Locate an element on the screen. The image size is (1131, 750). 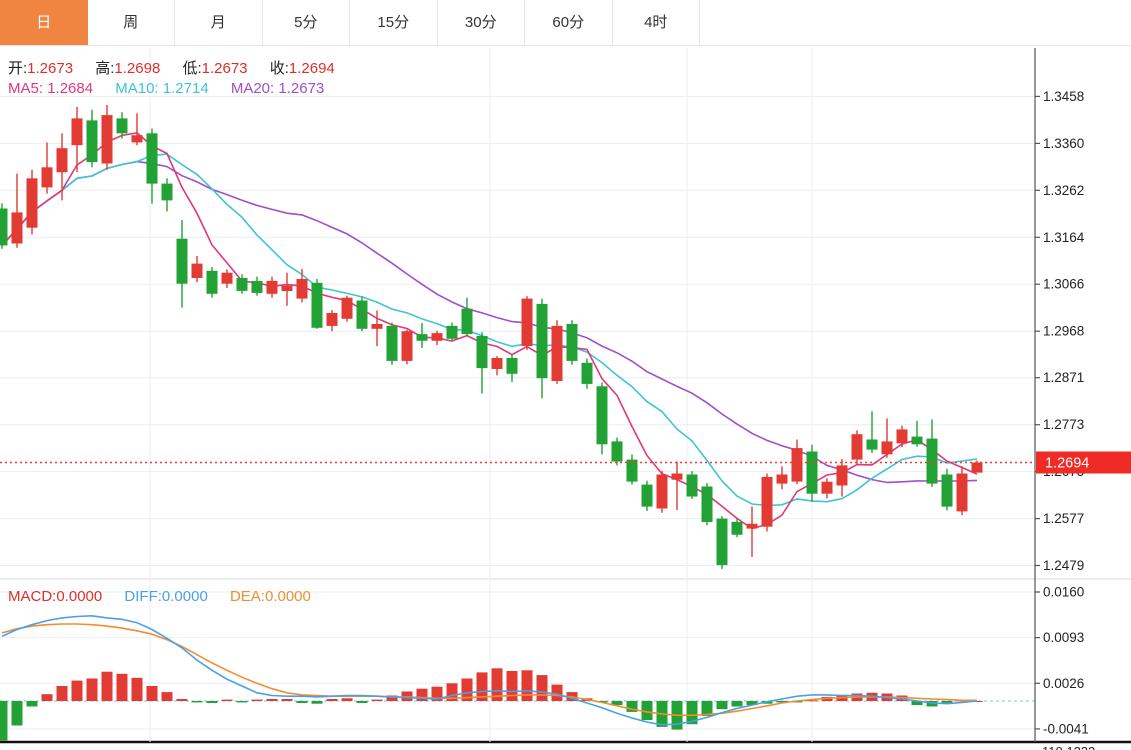
low-label: 低: is located at coordinates (192, 68).